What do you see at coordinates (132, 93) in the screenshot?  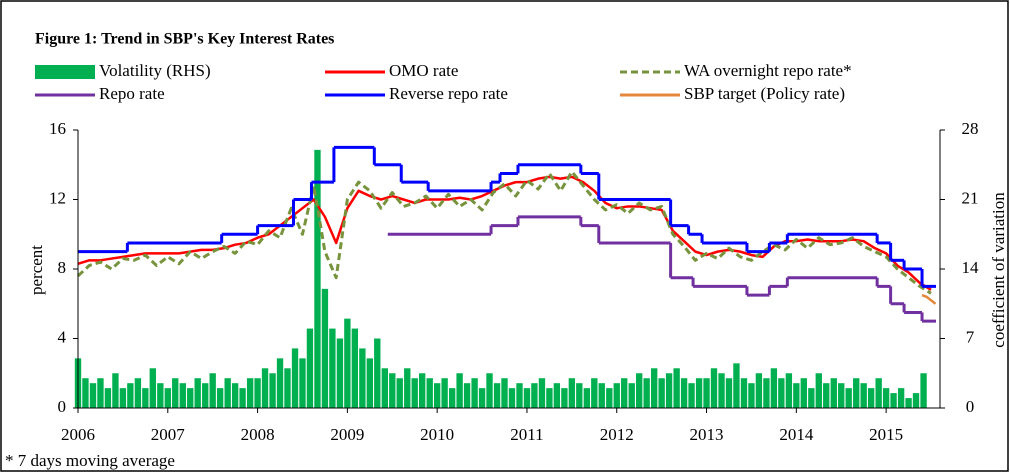 I see `legend-label: Repo rate` at bounding box center [132, 93].